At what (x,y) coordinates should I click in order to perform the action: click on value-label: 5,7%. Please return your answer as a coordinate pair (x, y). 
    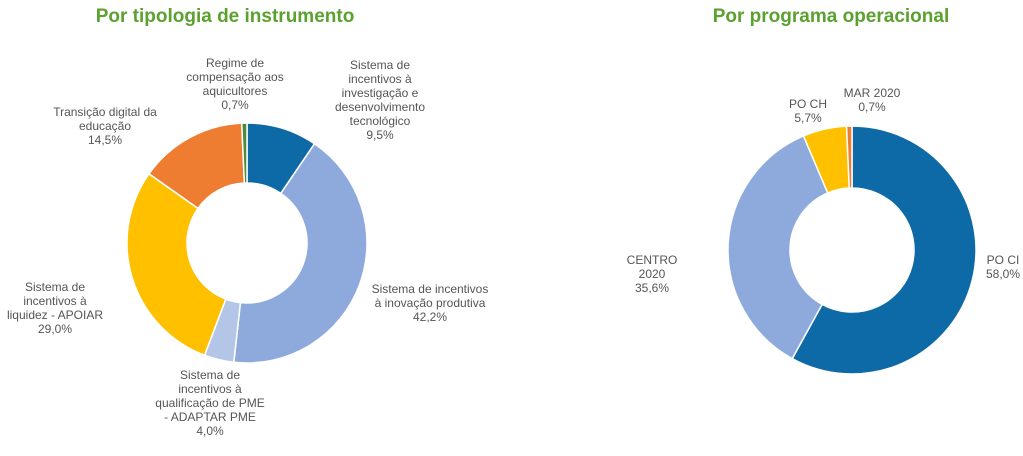
    Looking at the image, I should click on (808, 118).